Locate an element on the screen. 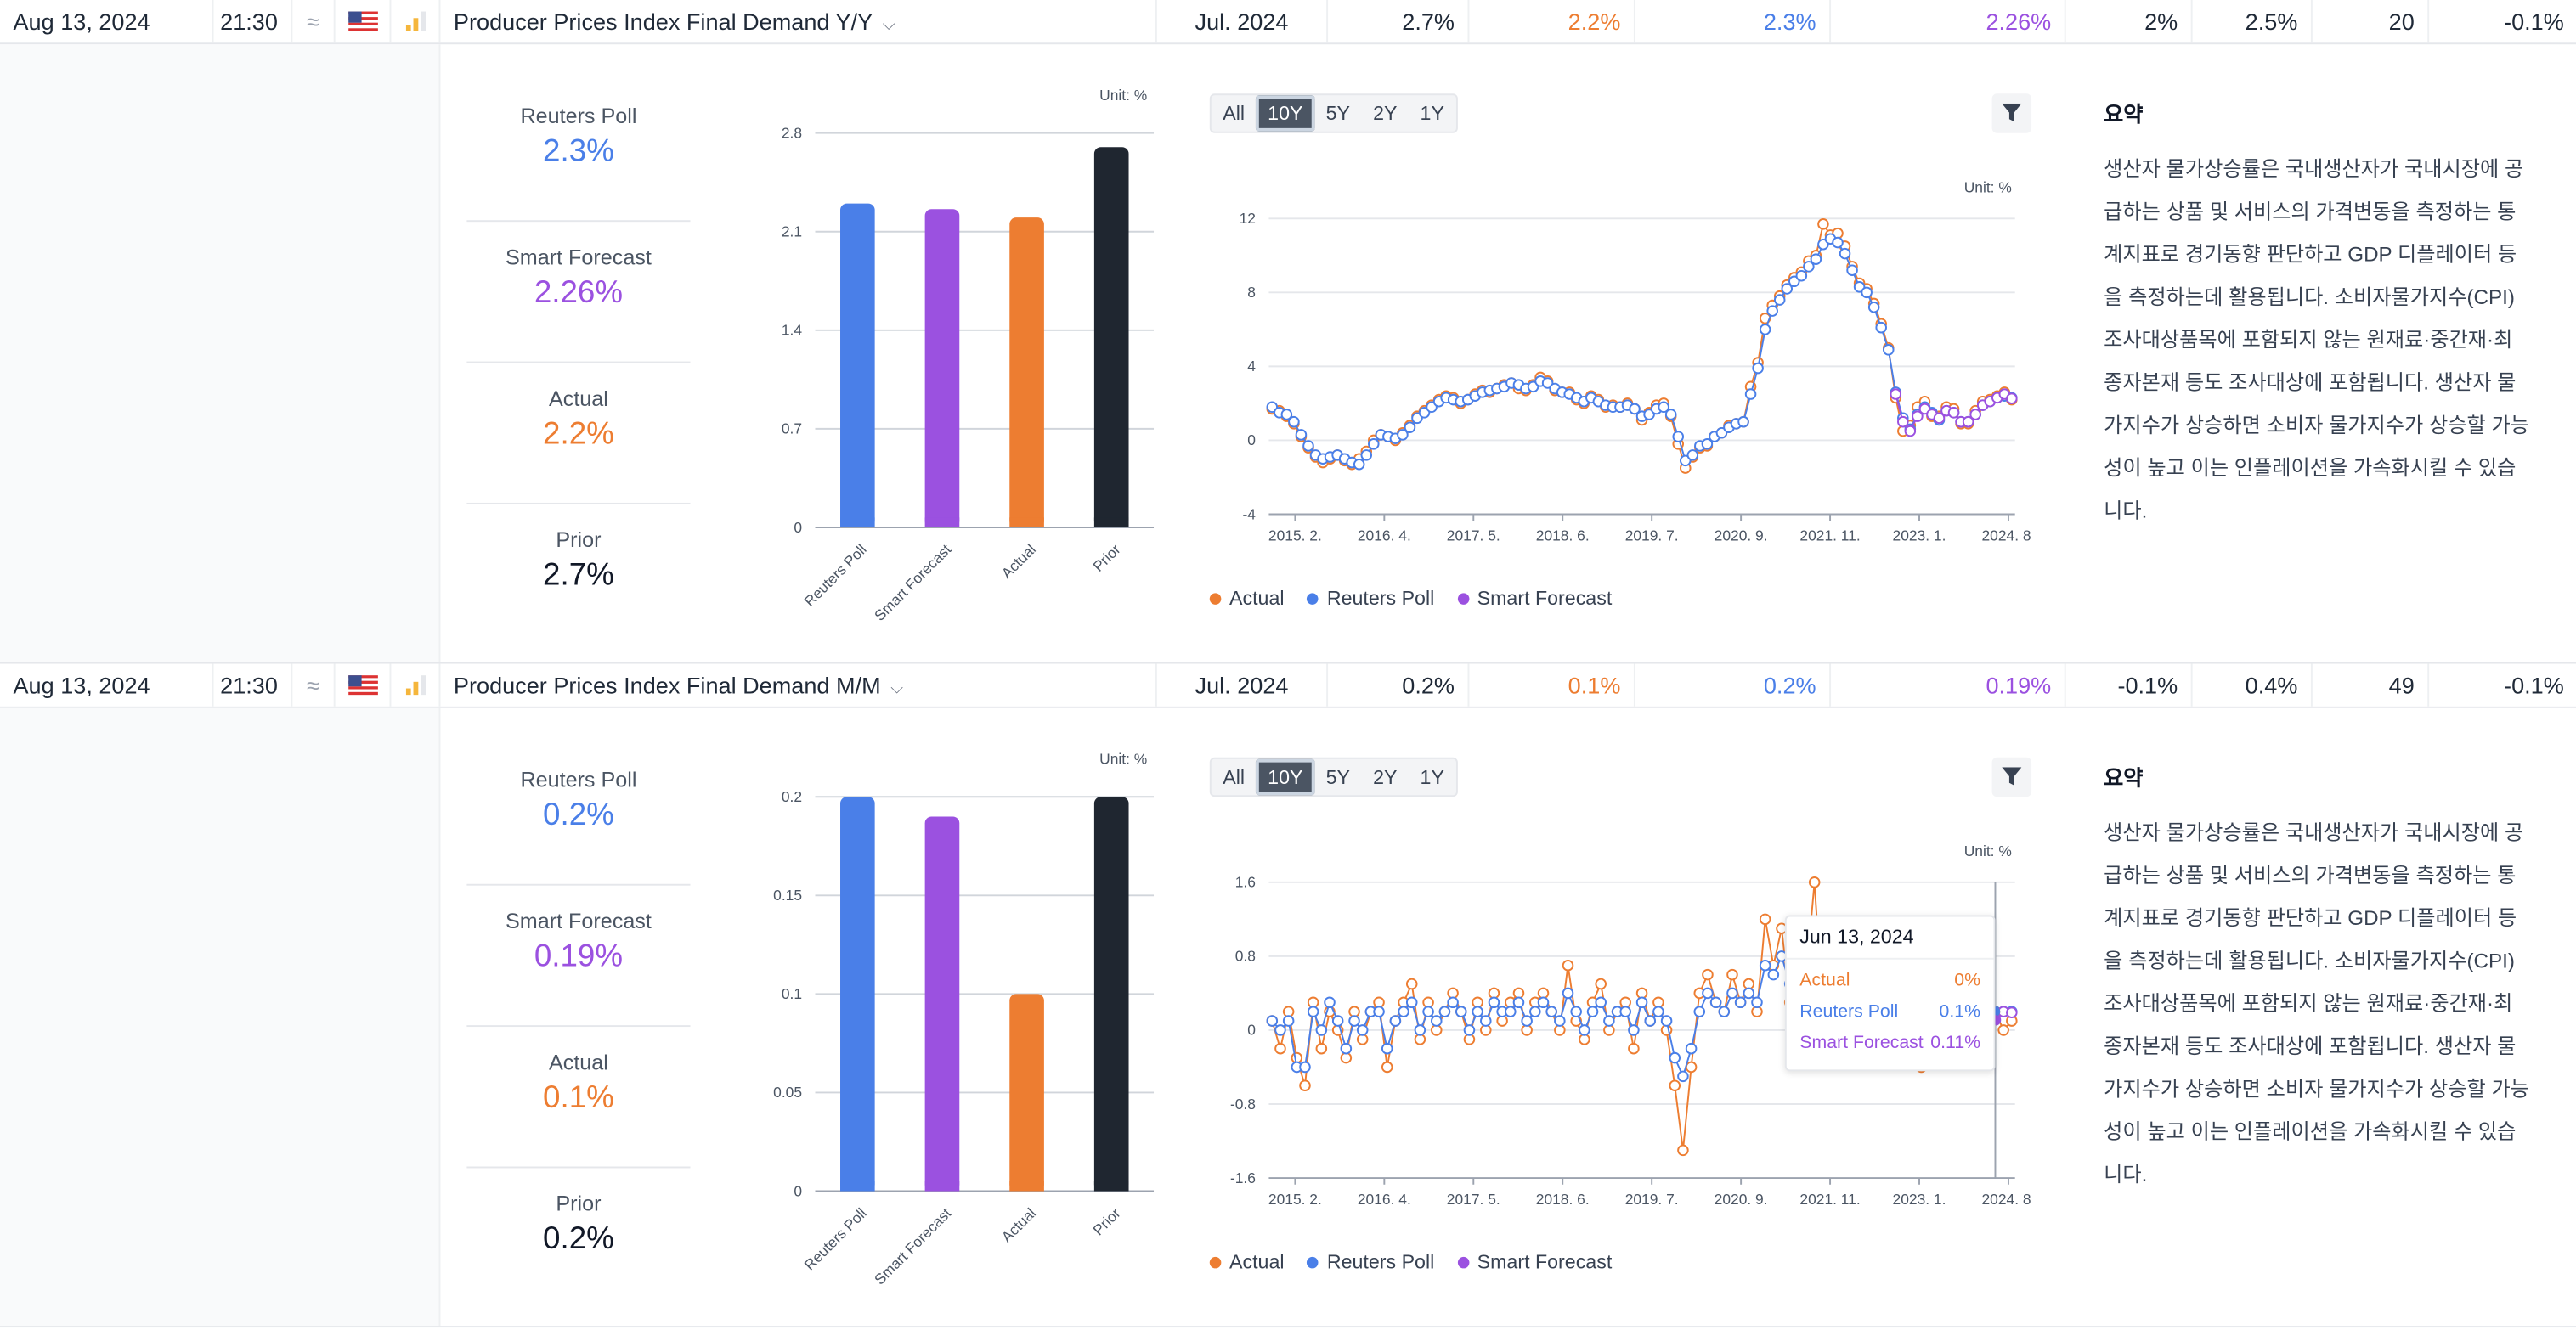 The width and height of the screenshot is (2576, 1330). event-date: Aug 13, 2024 is located at coordinates (107, 21).